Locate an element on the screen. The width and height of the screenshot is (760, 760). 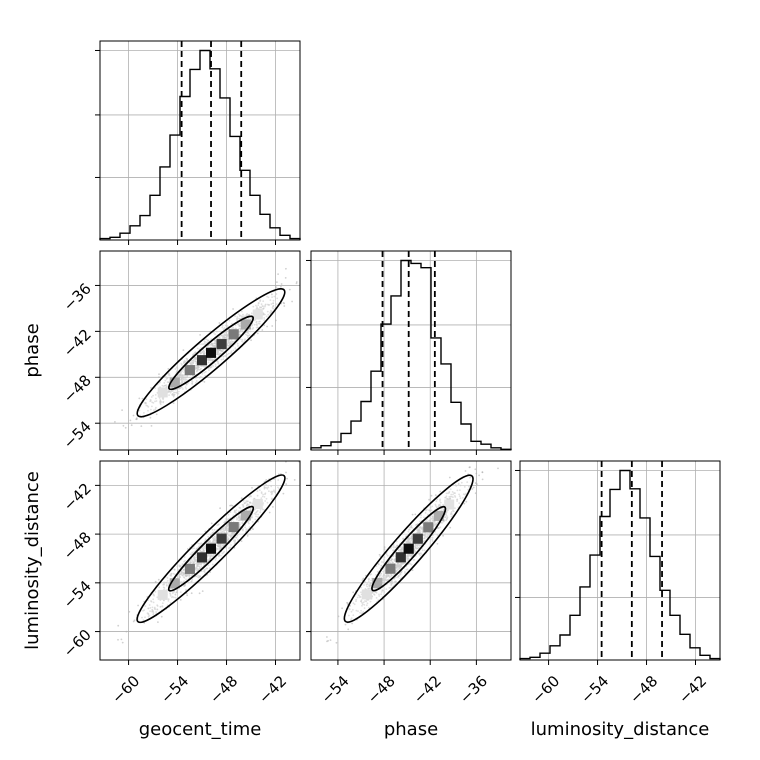
histogram-step is located at coordinates (411, 354).